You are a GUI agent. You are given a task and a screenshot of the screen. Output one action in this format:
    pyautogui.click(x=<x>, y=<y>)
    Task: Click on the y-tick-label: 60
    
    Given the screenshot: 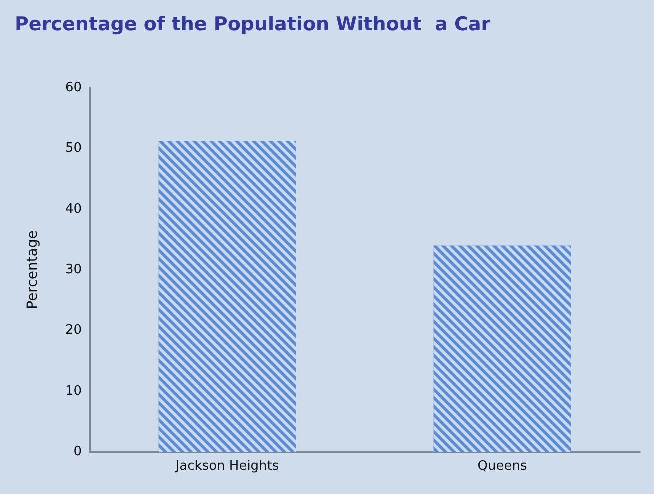 What is the action you would take?
    pyautogui.click(x=73, y=88)
    